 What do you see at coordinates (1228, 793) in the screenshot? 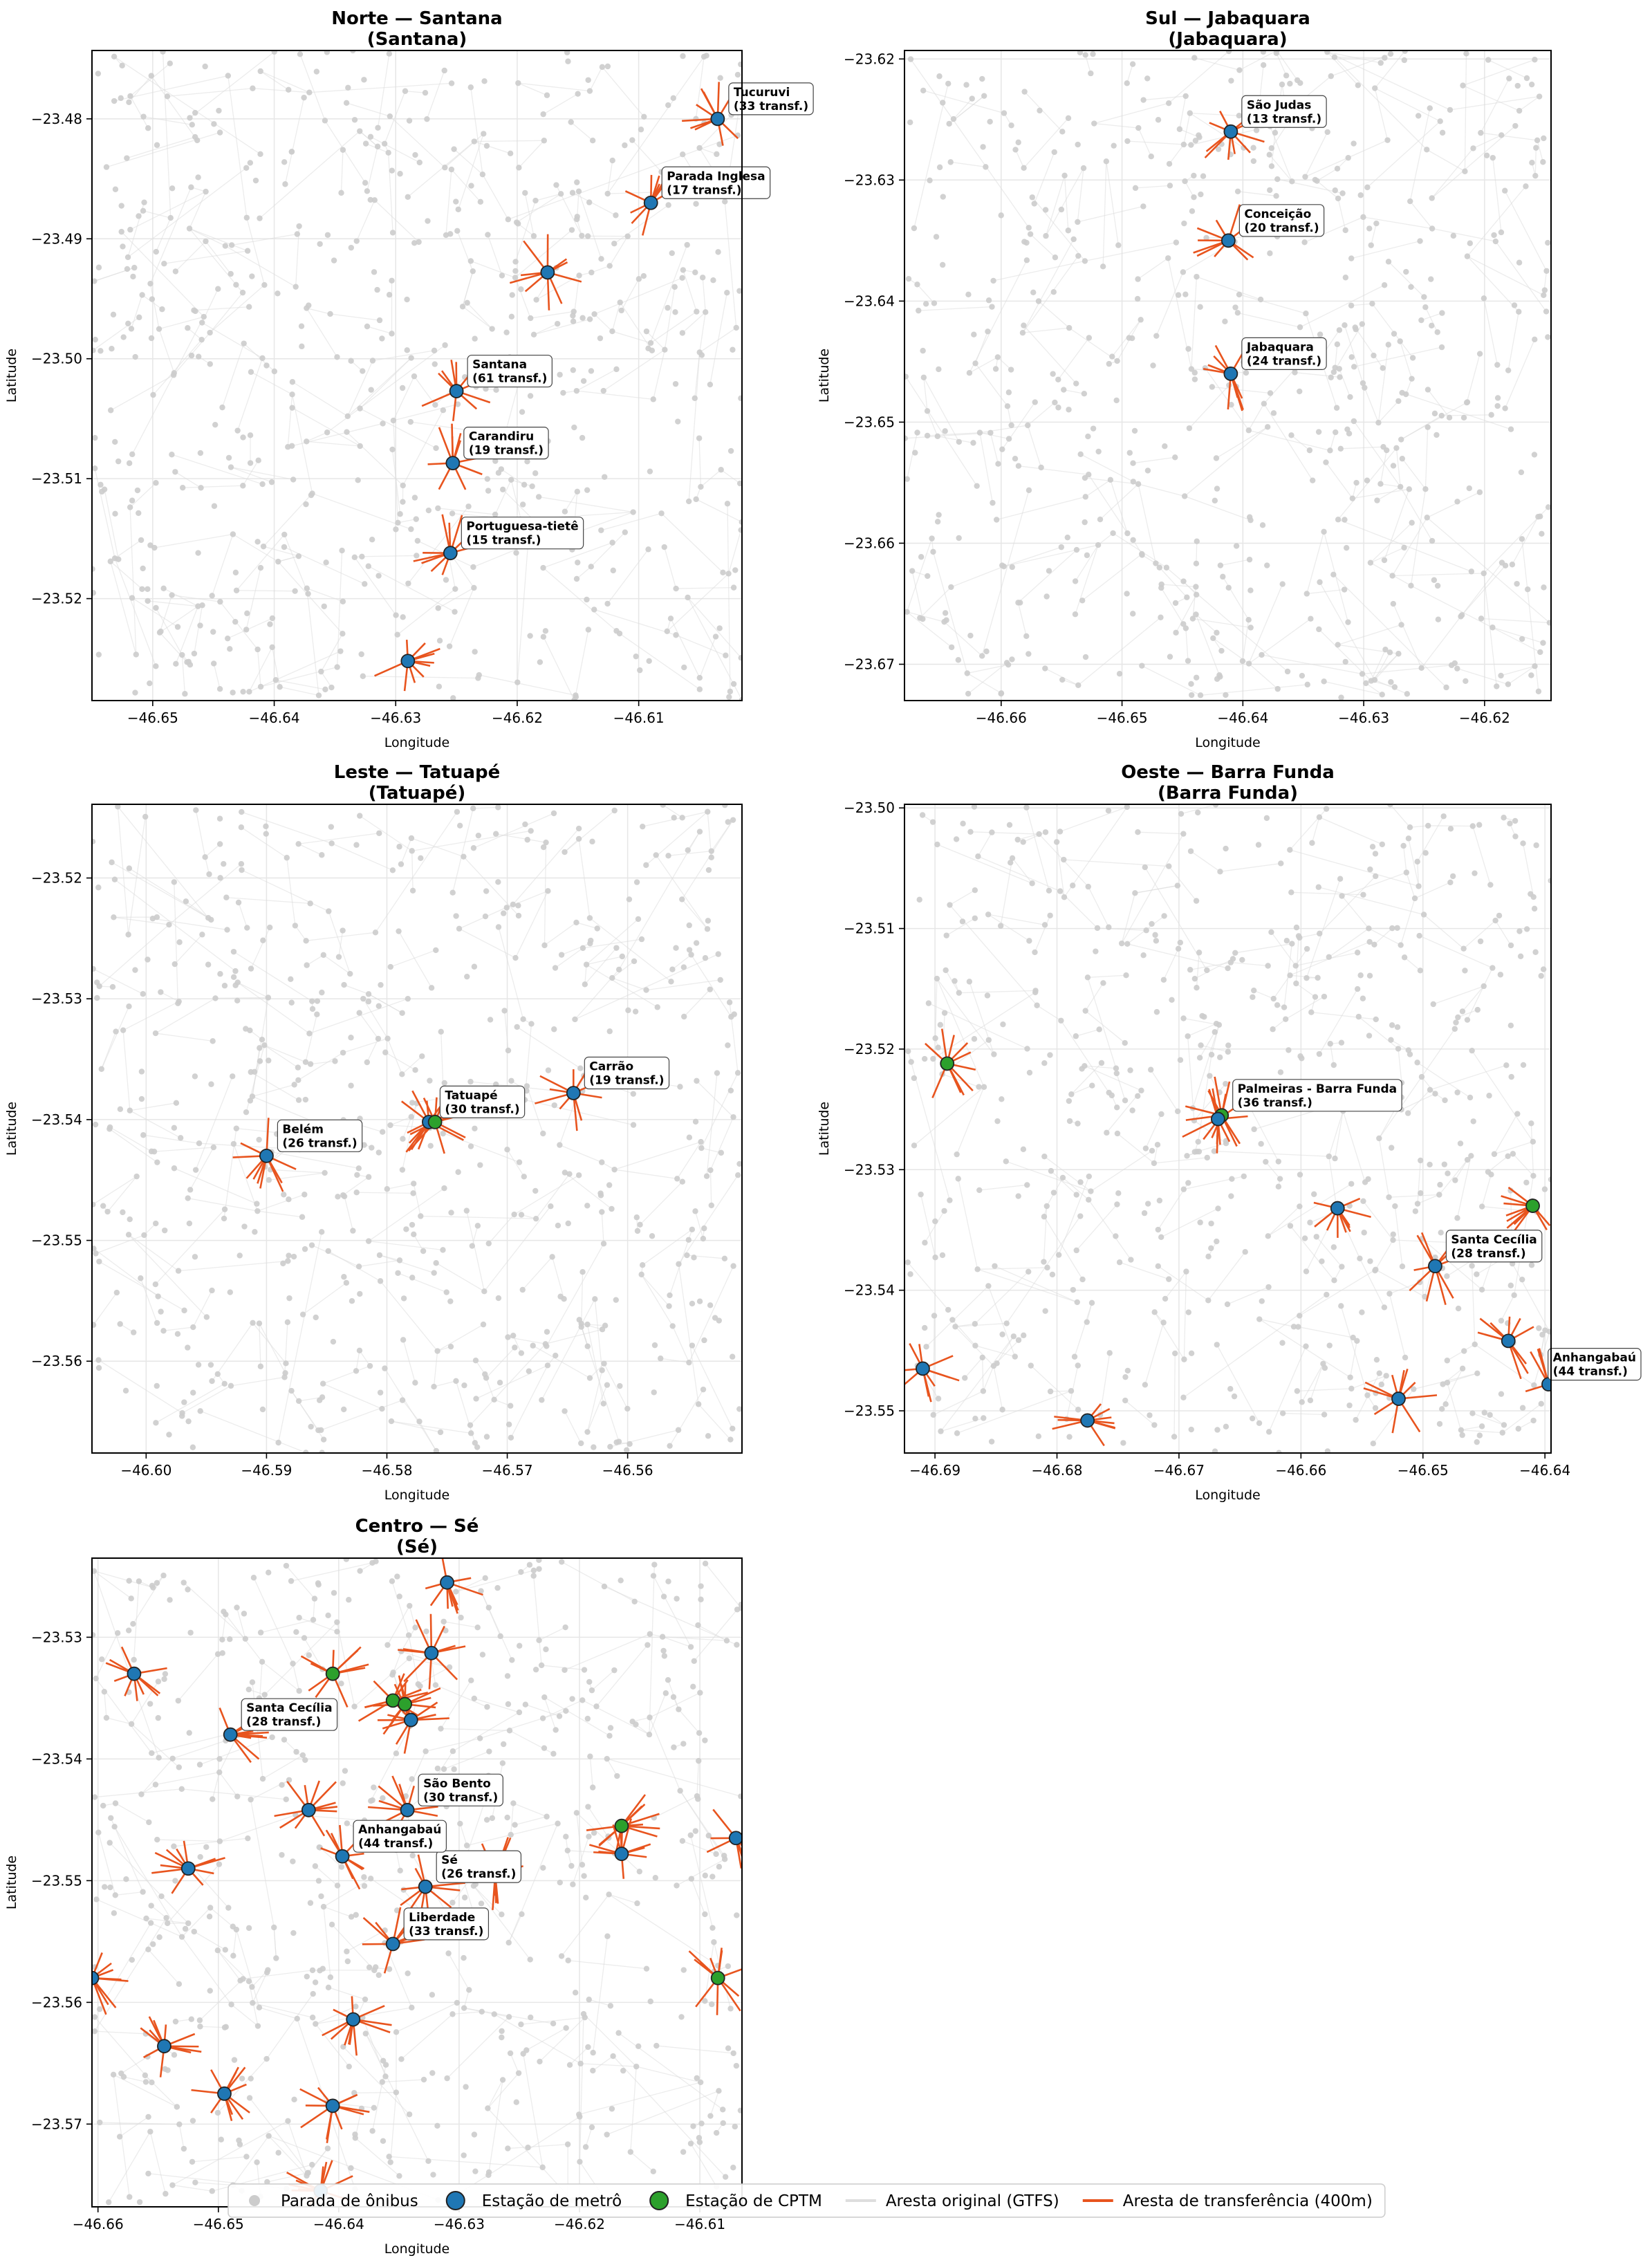
I see `panel-subtitle: (Barra Funda)` at bounding box center [1228, 793].